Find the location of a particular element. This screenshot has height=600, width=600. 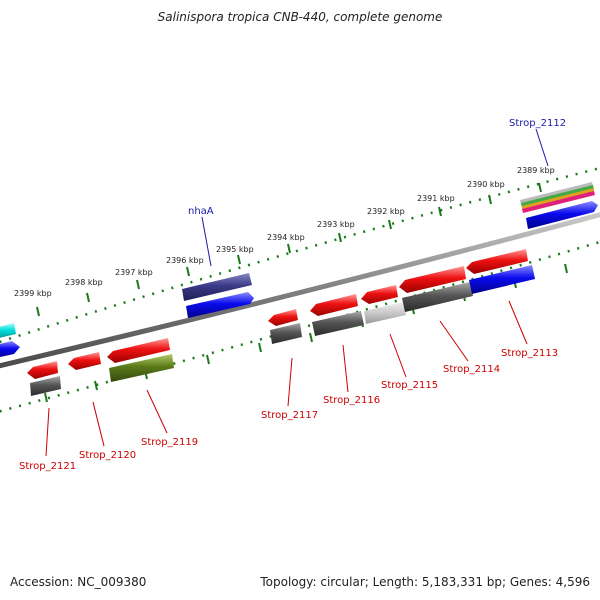

ruler-label: 2396 kbp is located at coordinates (185, 260).